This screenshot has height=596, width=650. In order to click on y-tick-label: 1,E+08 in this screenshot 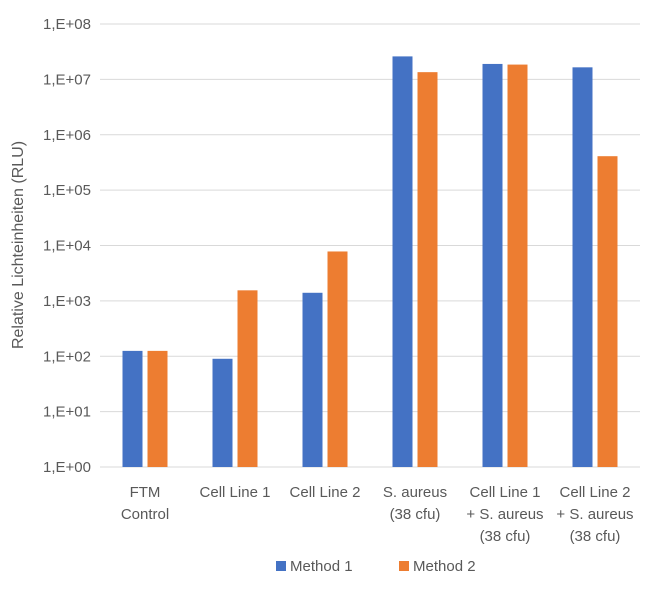, I will do `click(67, 24)`.